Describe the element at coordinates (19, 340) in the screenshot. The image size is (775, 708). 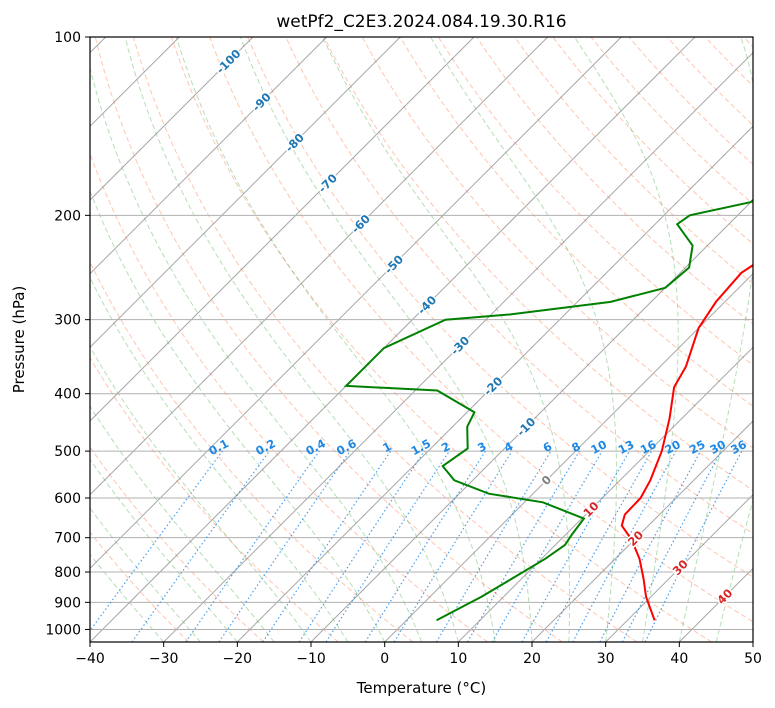
I see `y-axis-title: Pressure (hPa)` at that location.